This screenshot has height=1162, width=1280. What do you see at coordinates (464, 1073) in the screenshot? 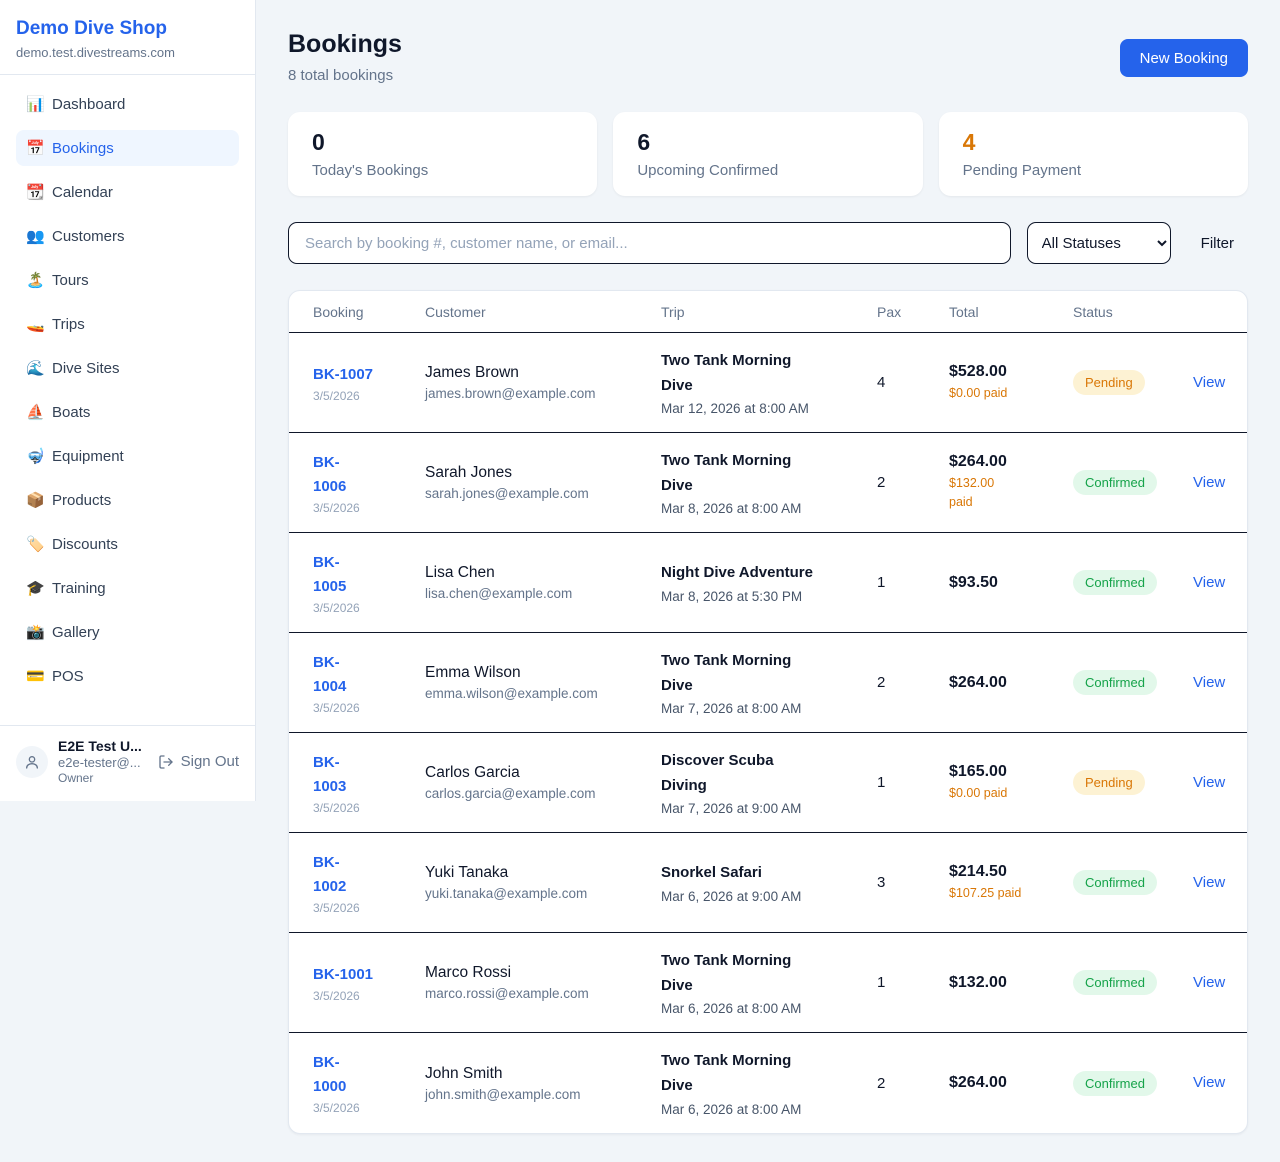
I see `customer-name: John Smith` at bounding box center [464, 1073].